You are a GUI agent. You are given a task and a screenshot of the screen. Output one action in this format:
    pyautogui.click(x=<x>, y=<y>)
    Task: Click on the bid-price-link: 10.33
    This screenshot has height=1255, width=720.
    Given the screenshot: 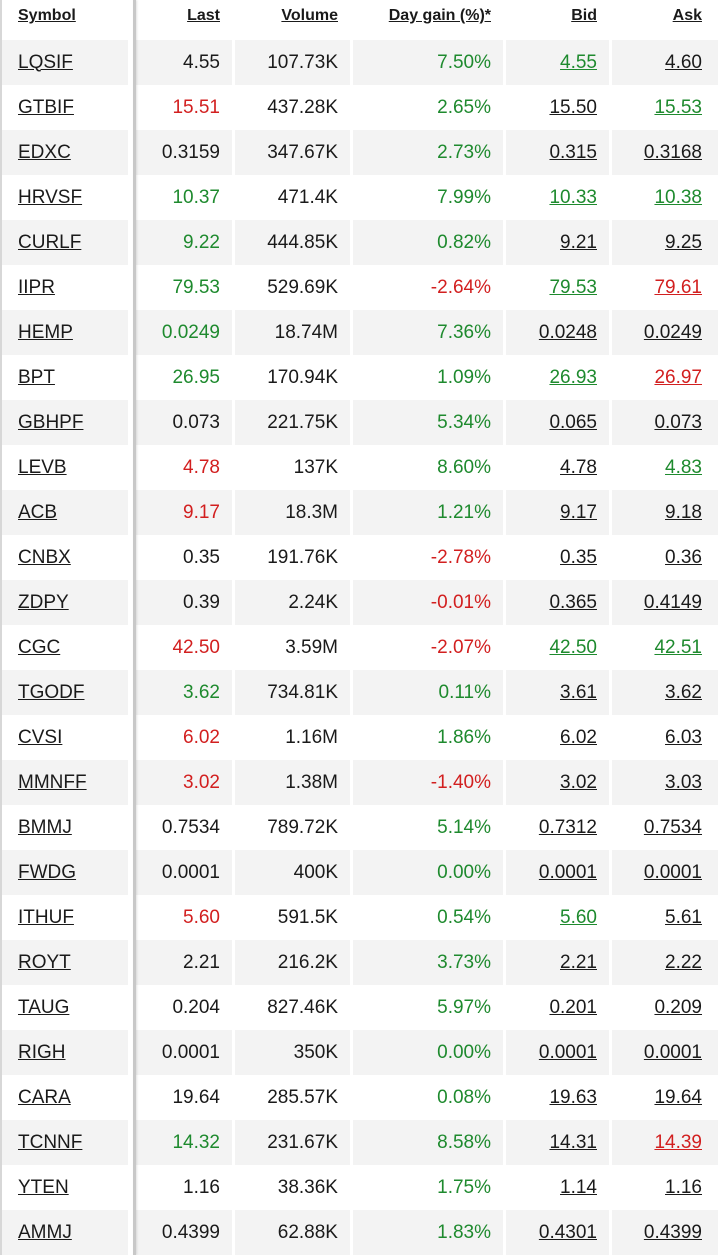 What is the action you would take?
    pyautogui.click(x=573, y=197)
    